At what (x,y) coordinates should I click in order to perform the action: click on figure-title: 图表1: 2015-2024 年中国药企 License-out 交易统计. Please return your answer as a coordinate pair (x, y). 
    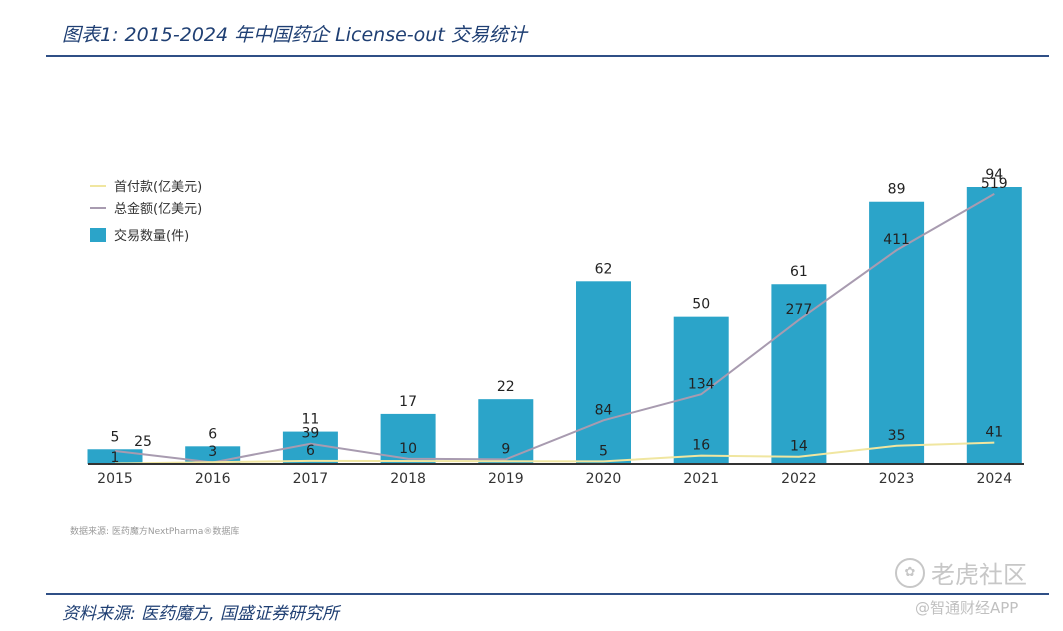
    Looking at the image, I should click on (294, 35).